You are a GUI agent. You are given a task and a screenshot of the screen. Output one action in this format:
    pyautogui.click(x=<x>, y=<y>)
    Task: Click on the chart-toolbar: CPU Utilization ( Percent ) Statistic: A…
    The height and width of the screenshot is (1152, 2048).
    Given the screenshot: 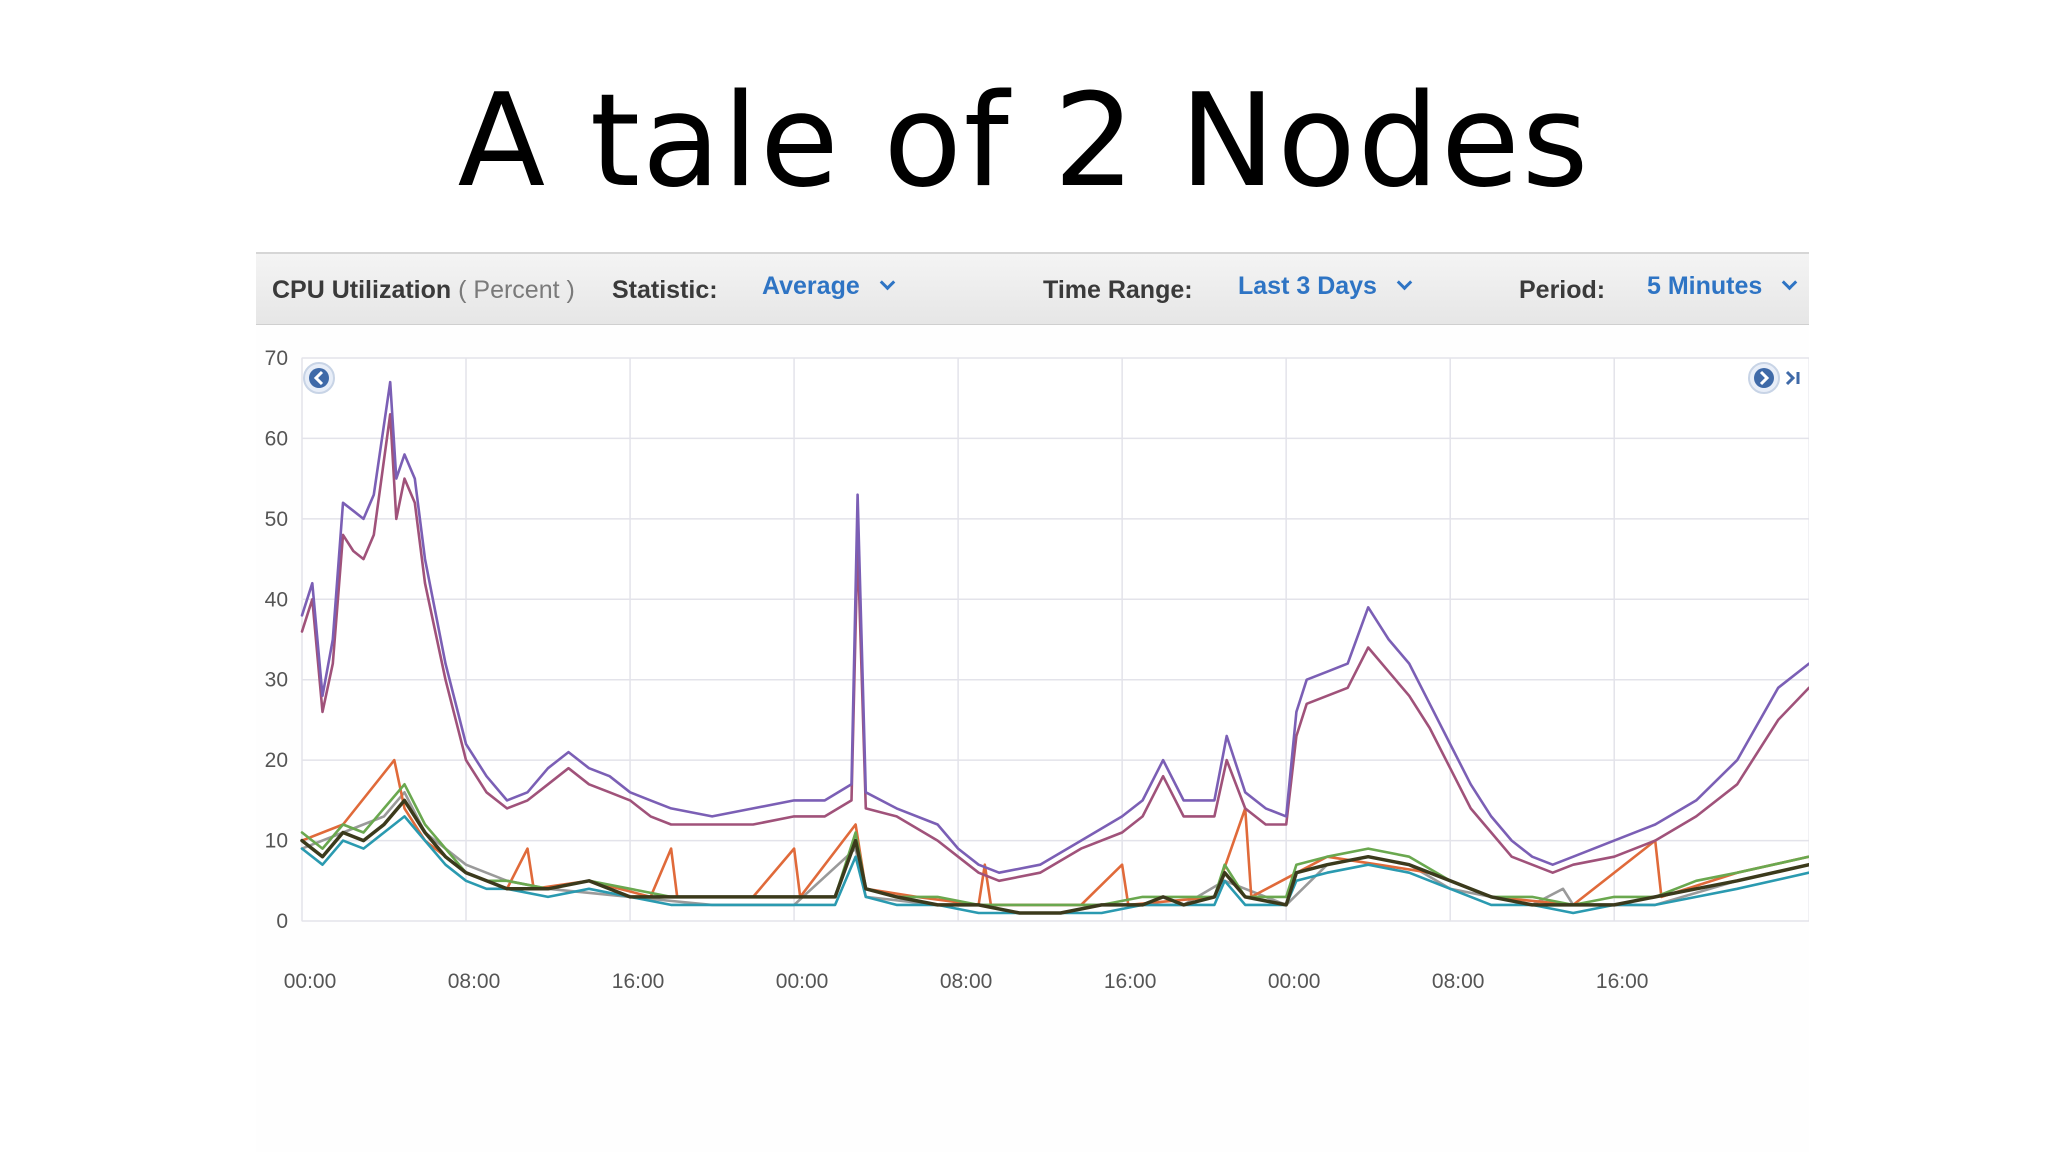 What is the action you would take?
    pyautogui.click(x=1032, y=288)
    